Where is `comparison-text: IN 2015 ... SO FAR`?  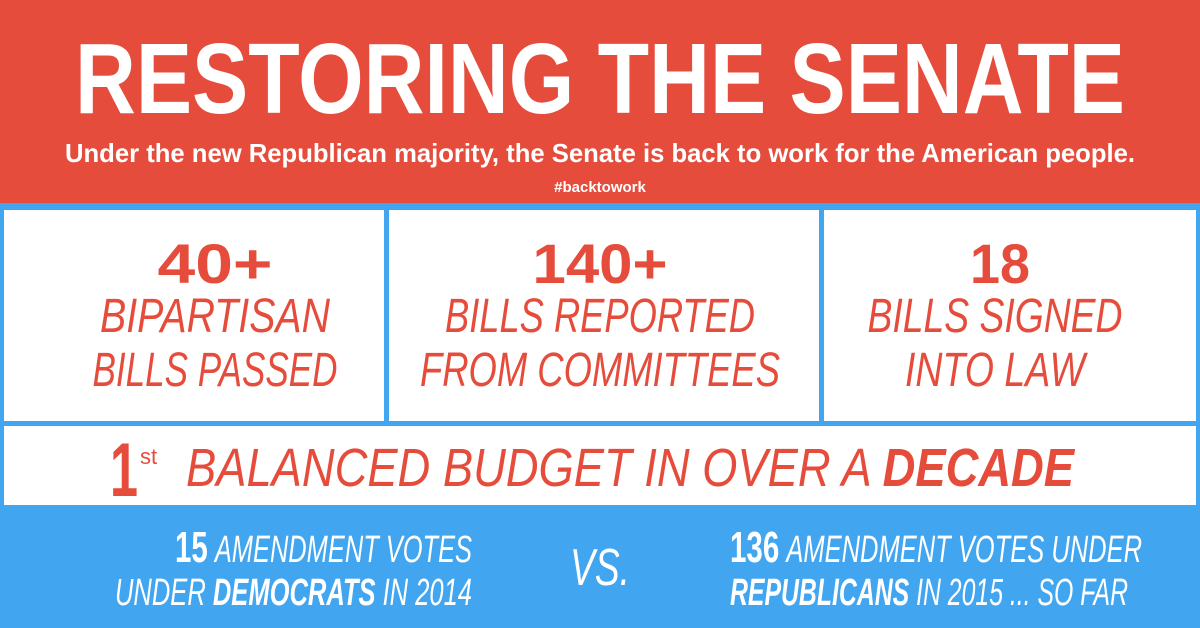
comparison-text: IN 2015 ... SO FAR is located at coordinates (1022, 593).